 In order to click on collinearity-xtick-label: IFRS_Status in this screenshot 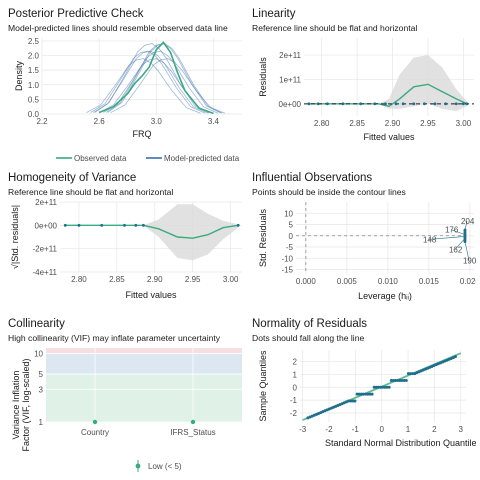, I will do `click(192, 432)`.